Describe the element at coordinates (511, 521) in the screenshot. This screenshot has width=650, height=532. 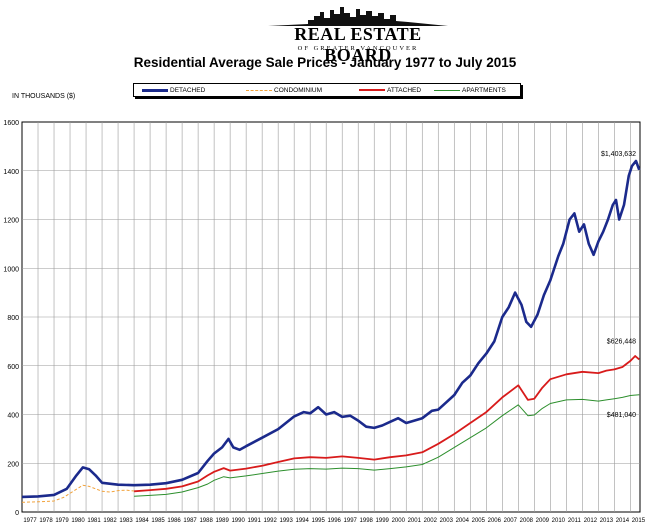
I see `x-tick-label: 2007` at that location.